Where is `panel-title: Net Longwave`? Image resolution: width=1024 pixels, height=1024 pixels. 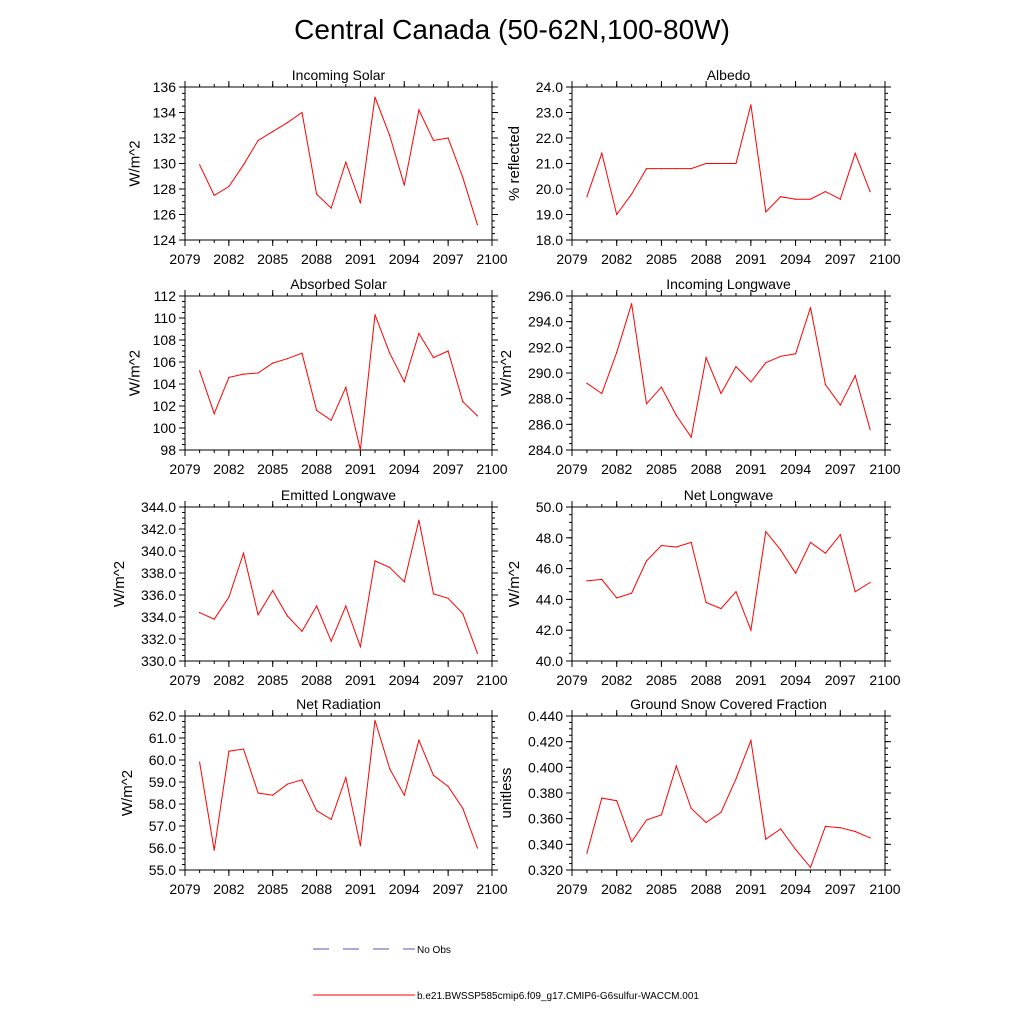
panel-title: Net Longwave is located at coordinates (729, 495).